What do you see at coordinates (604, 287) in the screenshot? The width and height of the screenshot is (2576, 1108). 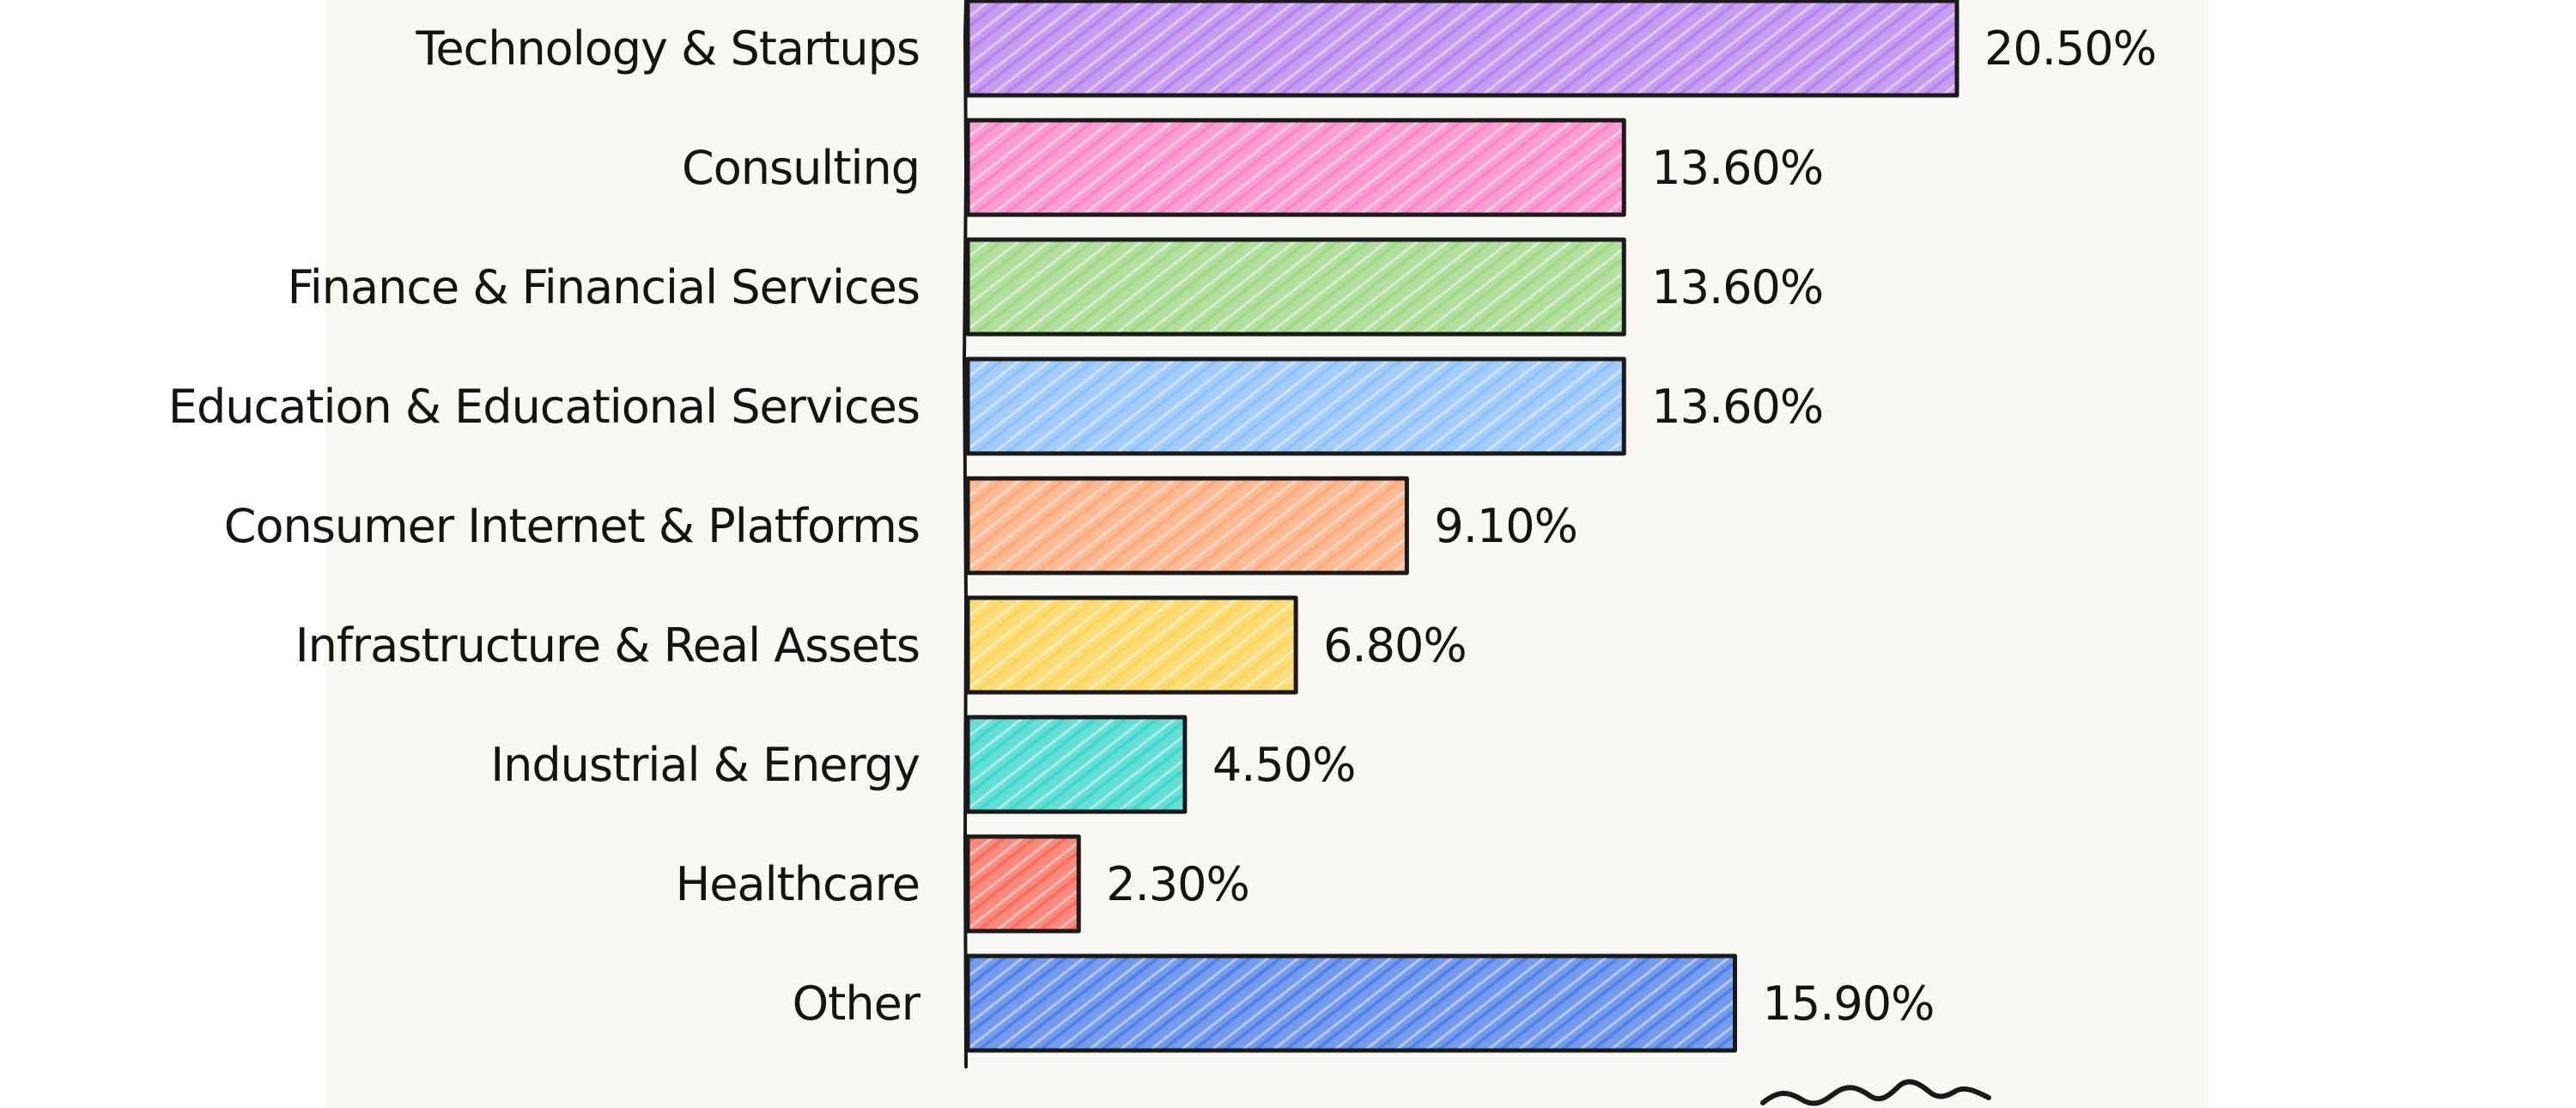 I see `category-label-finance-and-financial-services: Finance & Financial Services` at bounding box center [604, 287].